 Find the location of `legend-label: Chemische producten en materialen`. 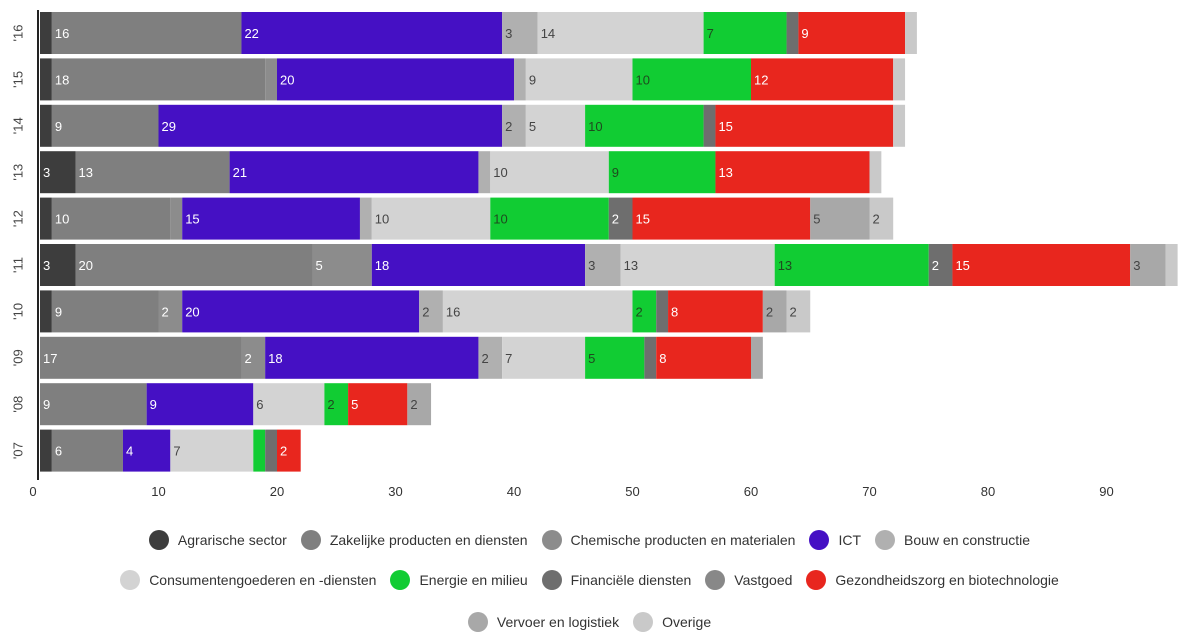

legend-label: Chemische producten en materialen is located at coordinates (683, 540).